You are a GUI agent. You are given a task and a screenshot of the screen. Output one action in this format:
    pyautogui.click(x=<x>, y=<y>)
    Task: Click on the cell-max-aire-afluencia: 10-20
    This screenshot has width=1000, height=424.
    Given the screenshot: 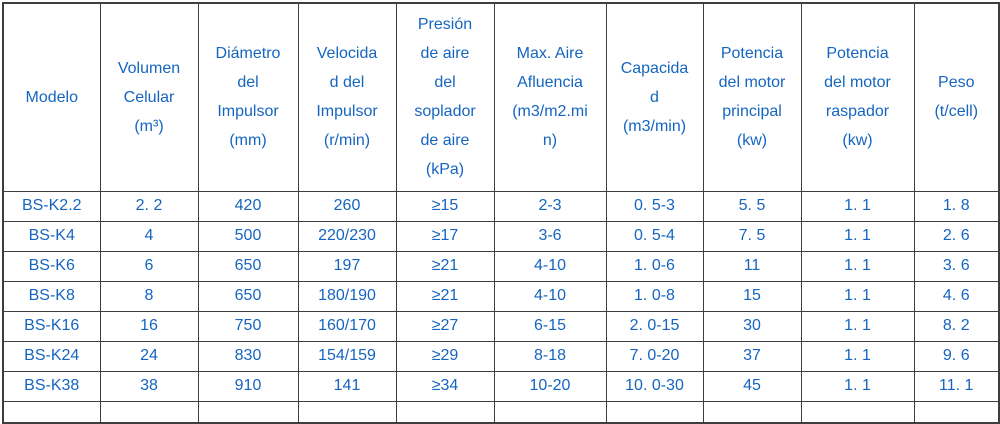 What is the action you would take?
    pyautogui.click(x=550, y=386)
    